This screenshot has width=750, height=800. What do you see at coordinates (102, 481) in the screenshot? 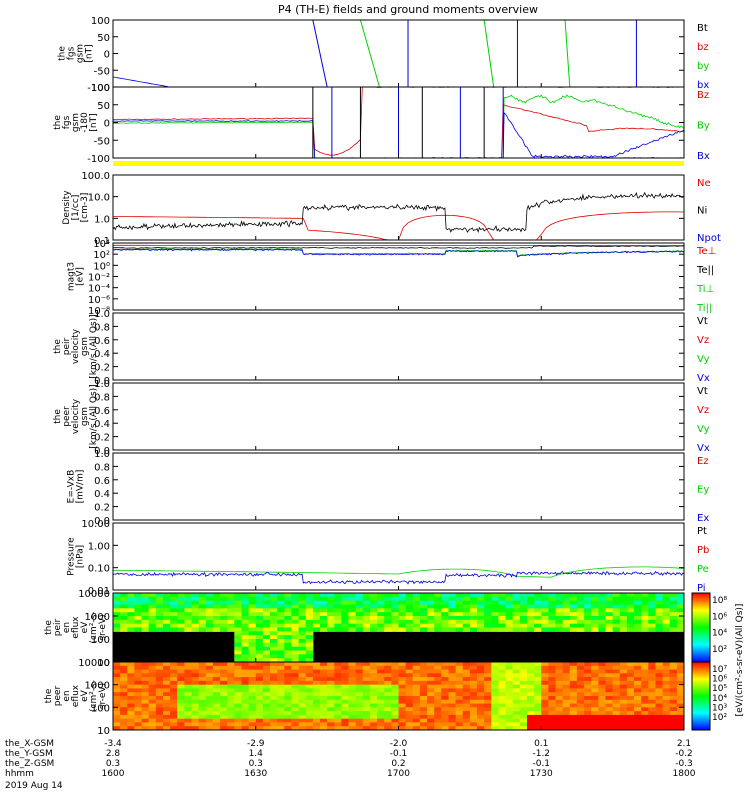
I see `y-tick-label: 0.6` at bounding box center [102, 481].